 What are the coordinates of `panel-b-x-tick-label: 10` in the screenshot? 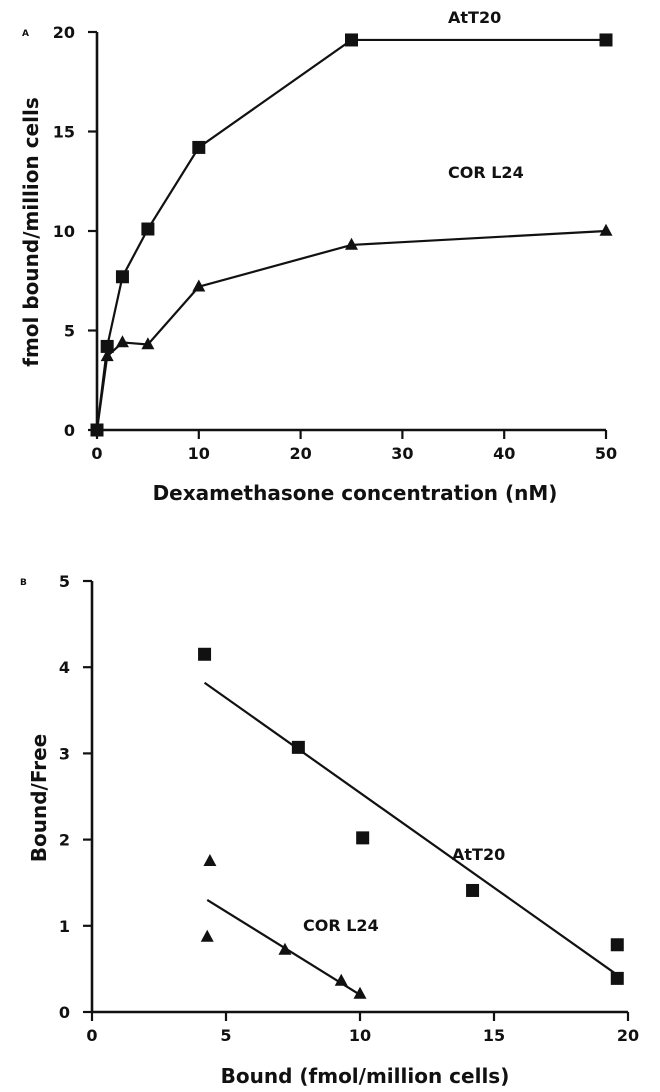 It's located at (360, 1035).